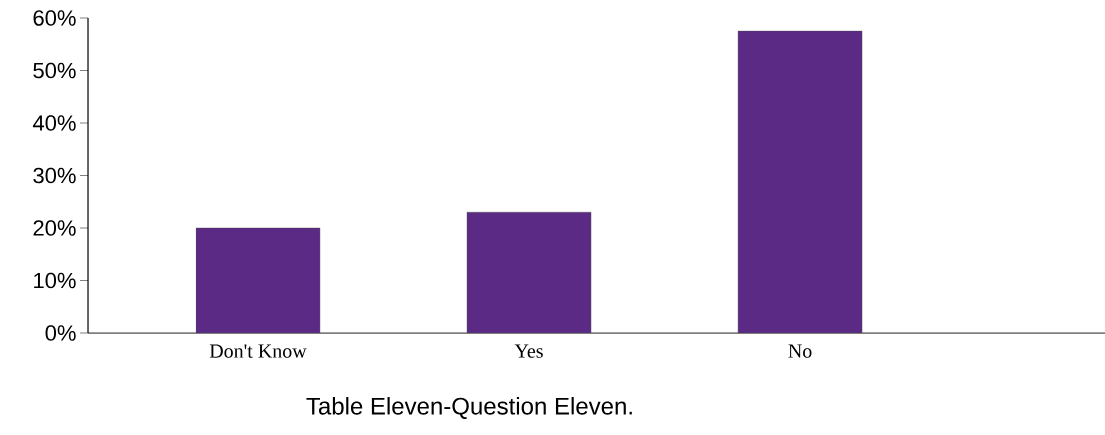 The height and width of the screenshot is (435, 1105). What do you see at coordinates (54, 70) in the screenshot?
I see `y-tick-label: 50%` at bounding box center [54, 70].